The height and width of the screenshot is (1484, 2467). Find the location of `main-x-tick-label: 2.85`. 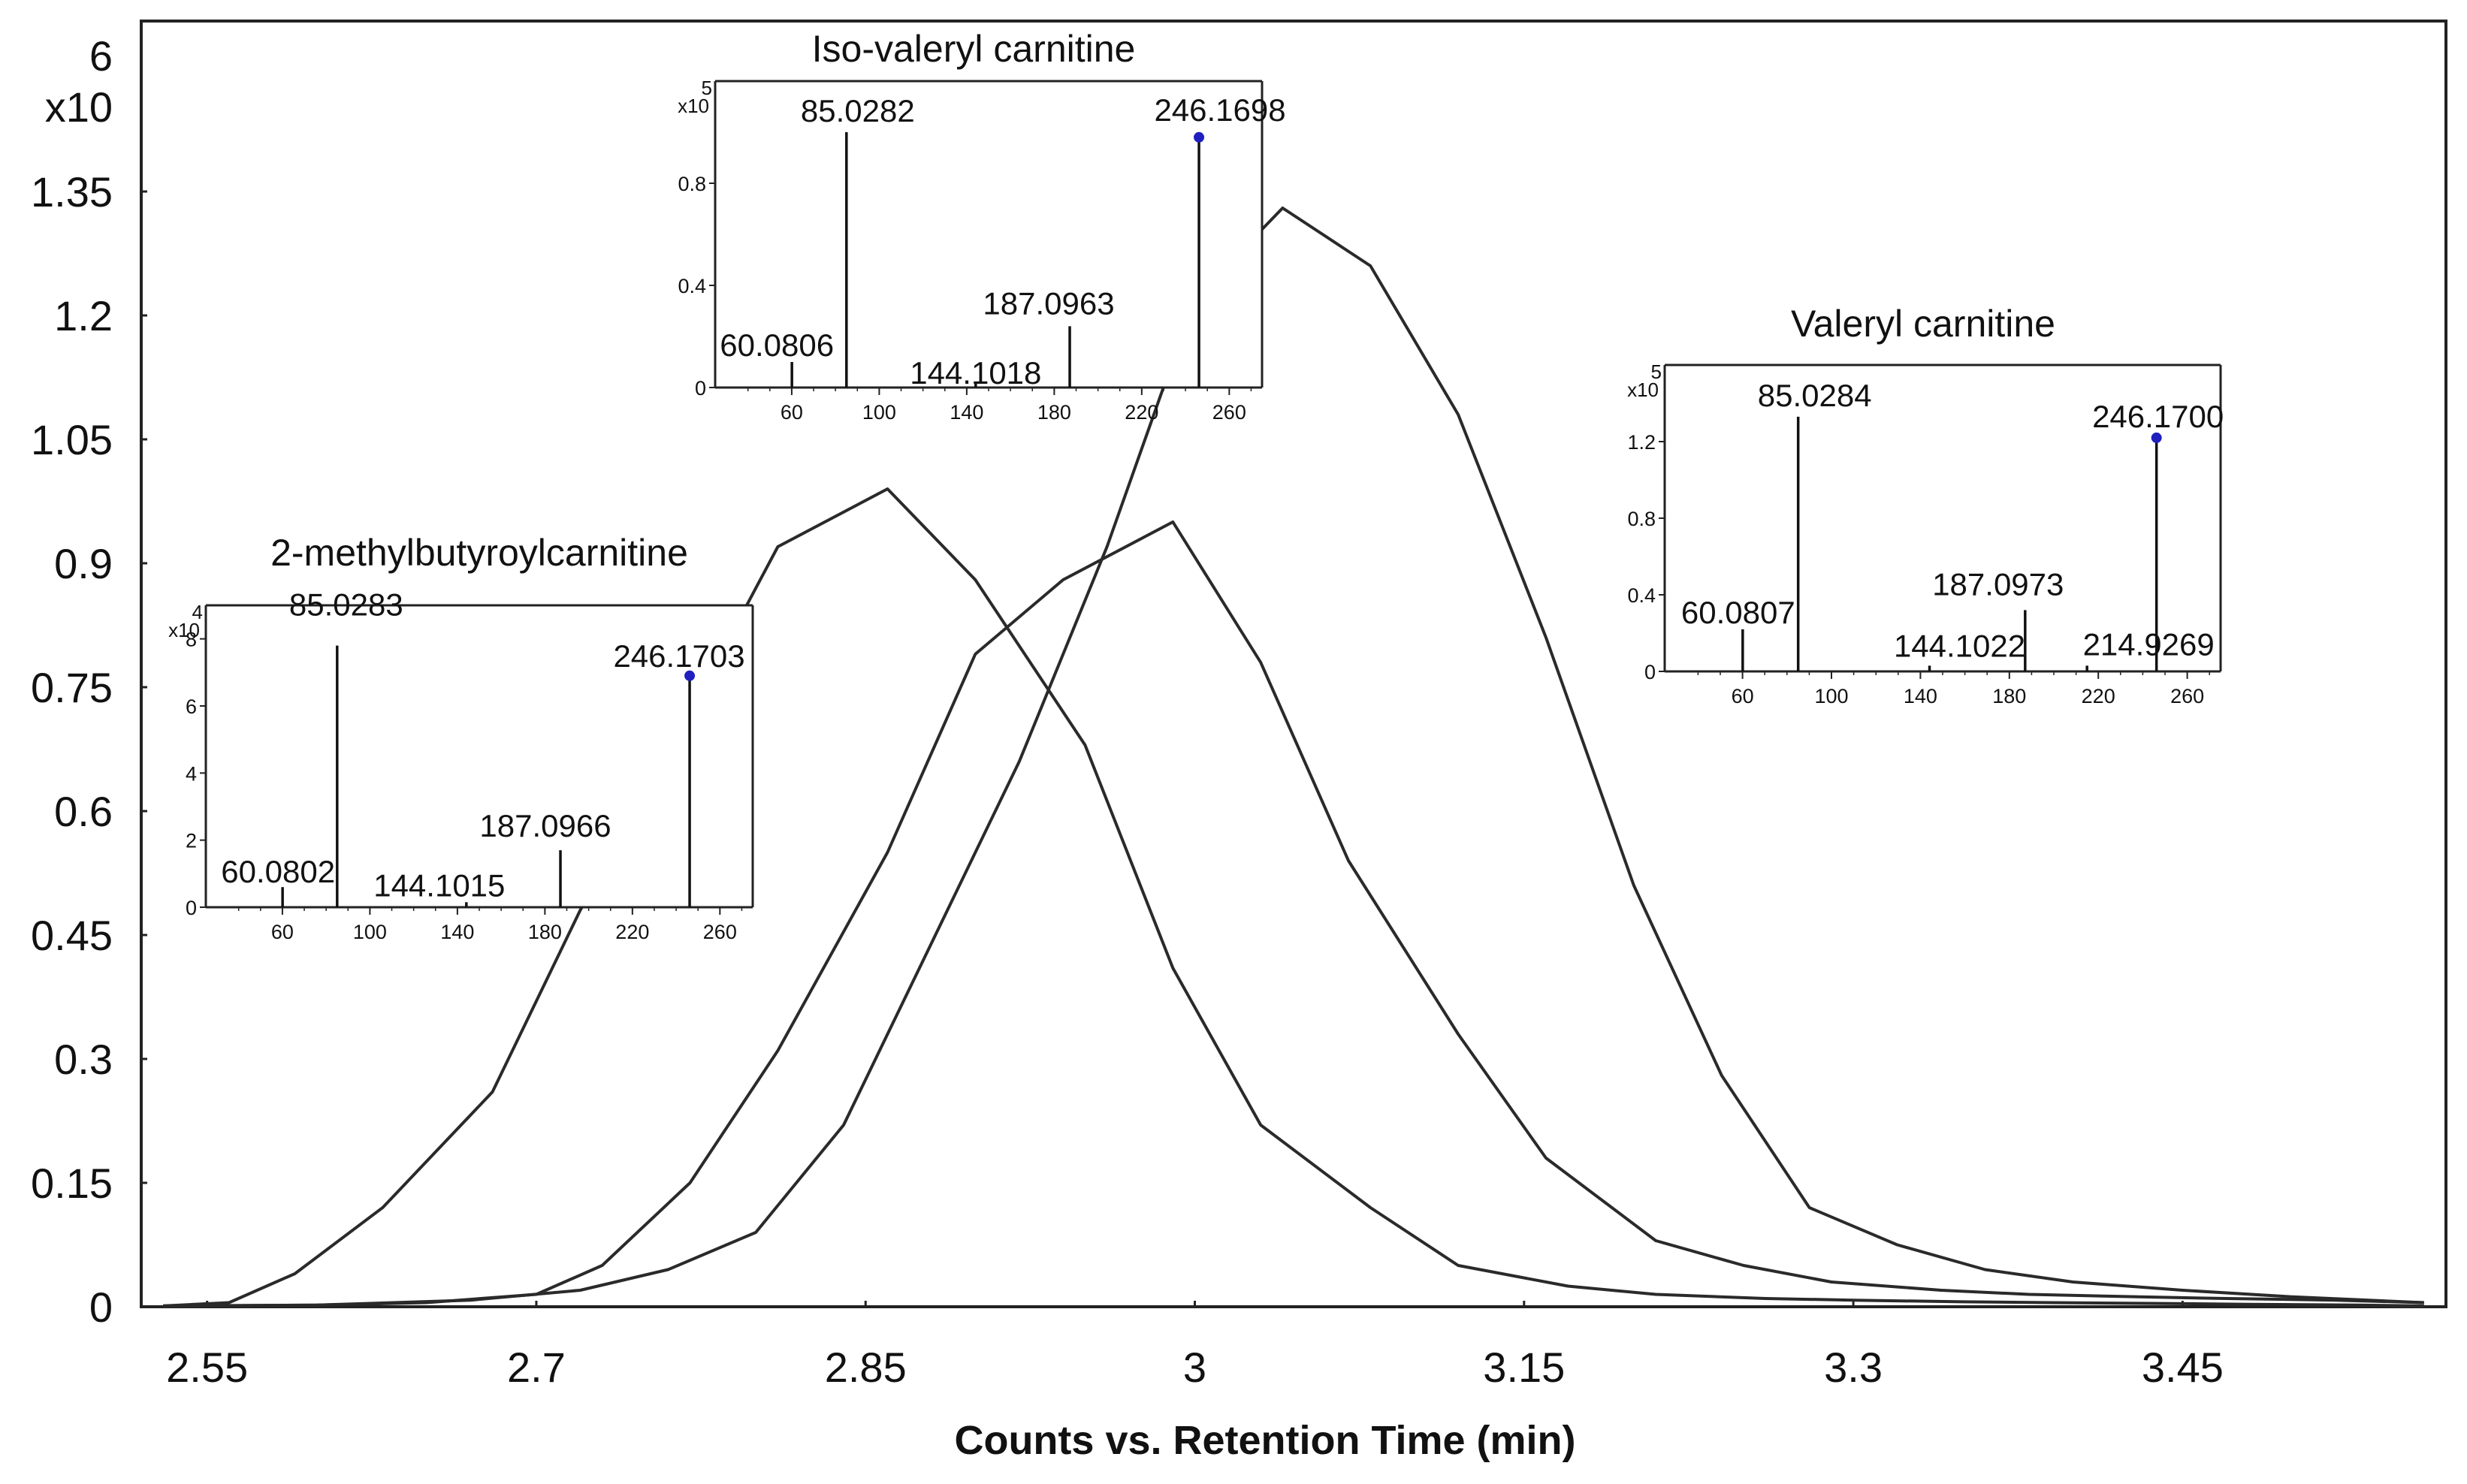

main-x-tick-label: 2.85 is located at coordinates (866, 1367).